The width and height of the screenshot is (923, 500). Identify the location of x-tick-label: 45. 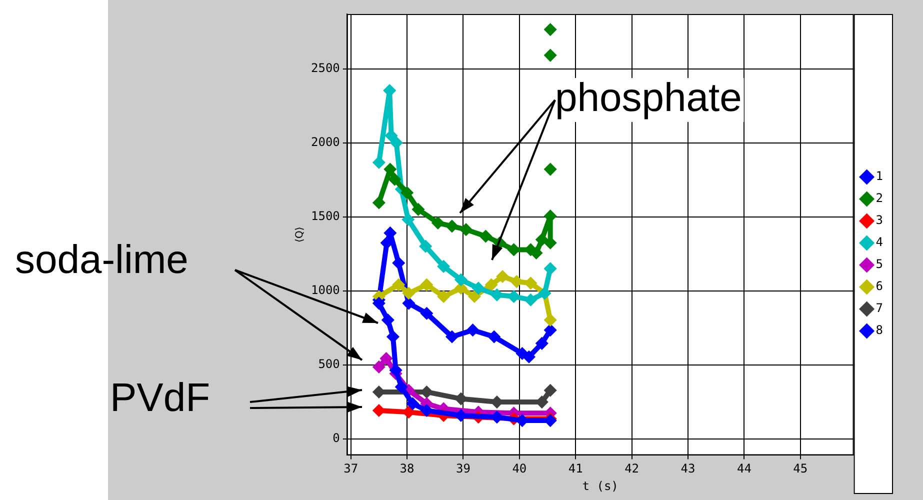
(800, 469).